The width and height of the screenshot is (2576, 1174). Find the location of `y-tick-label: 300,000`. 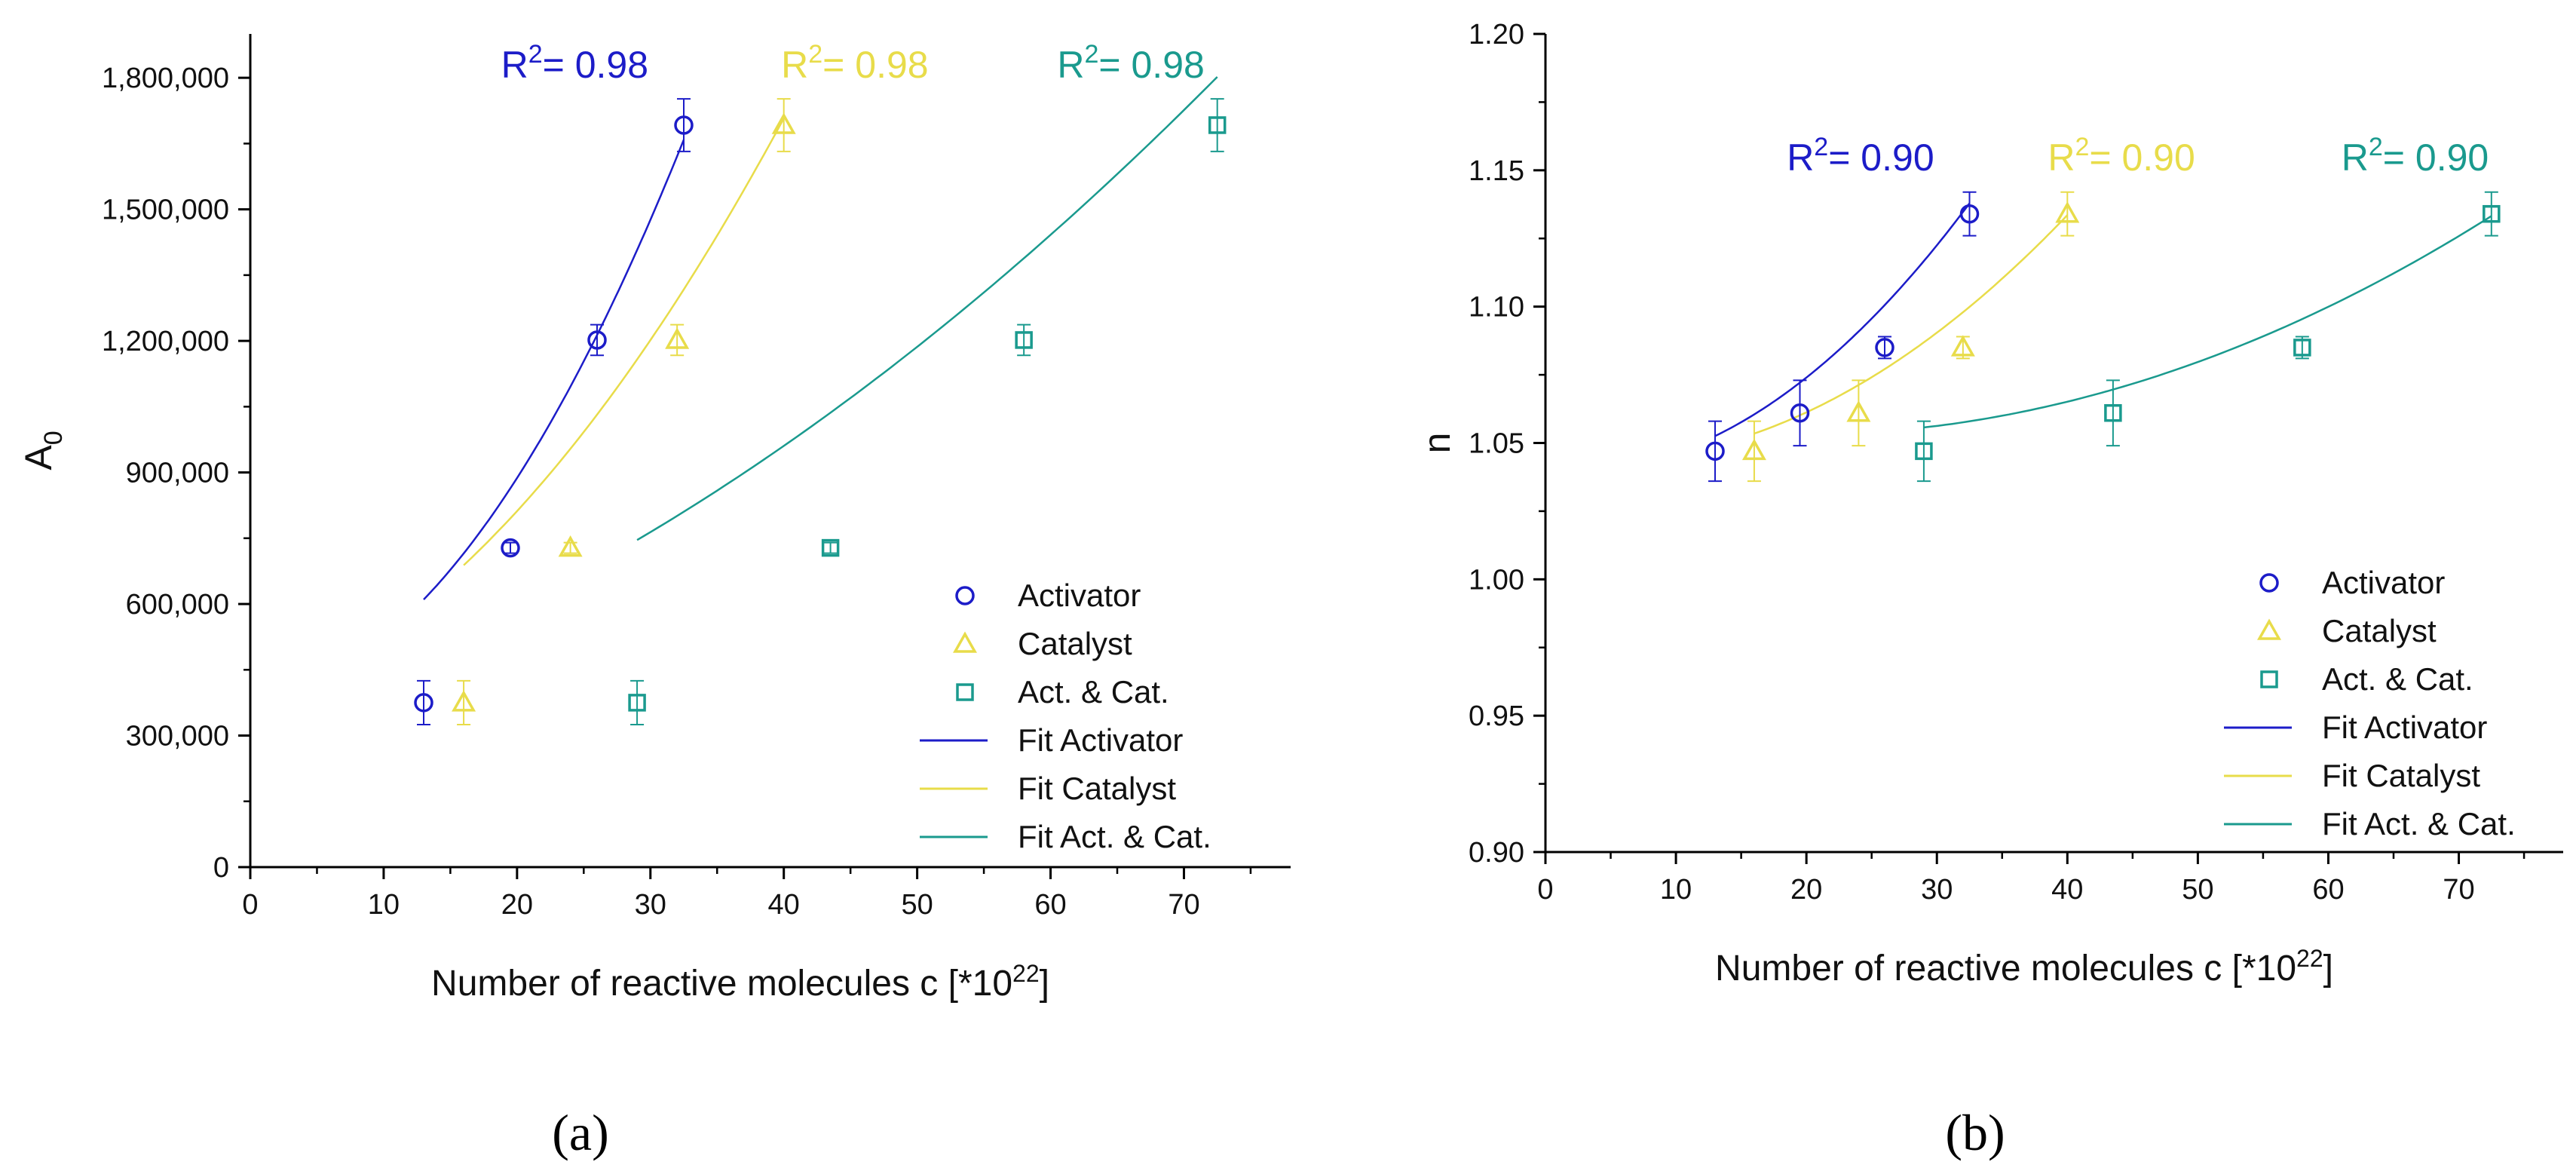

y-tick-label: 300,000 is located at coordinates (177, 737).